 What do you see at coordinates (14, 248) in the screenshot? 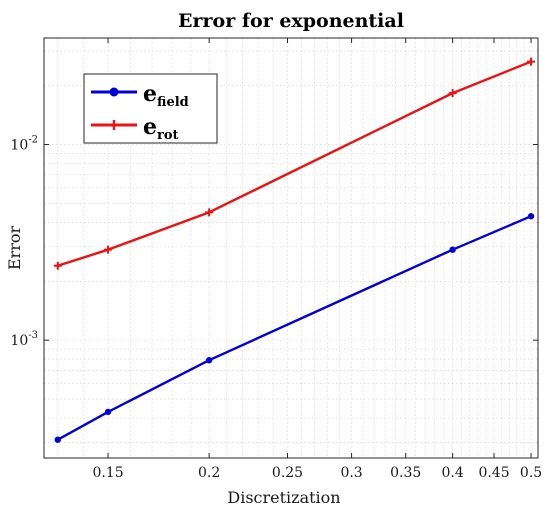
I see `y-axis-label: Error` at bounding box center [14, 248].